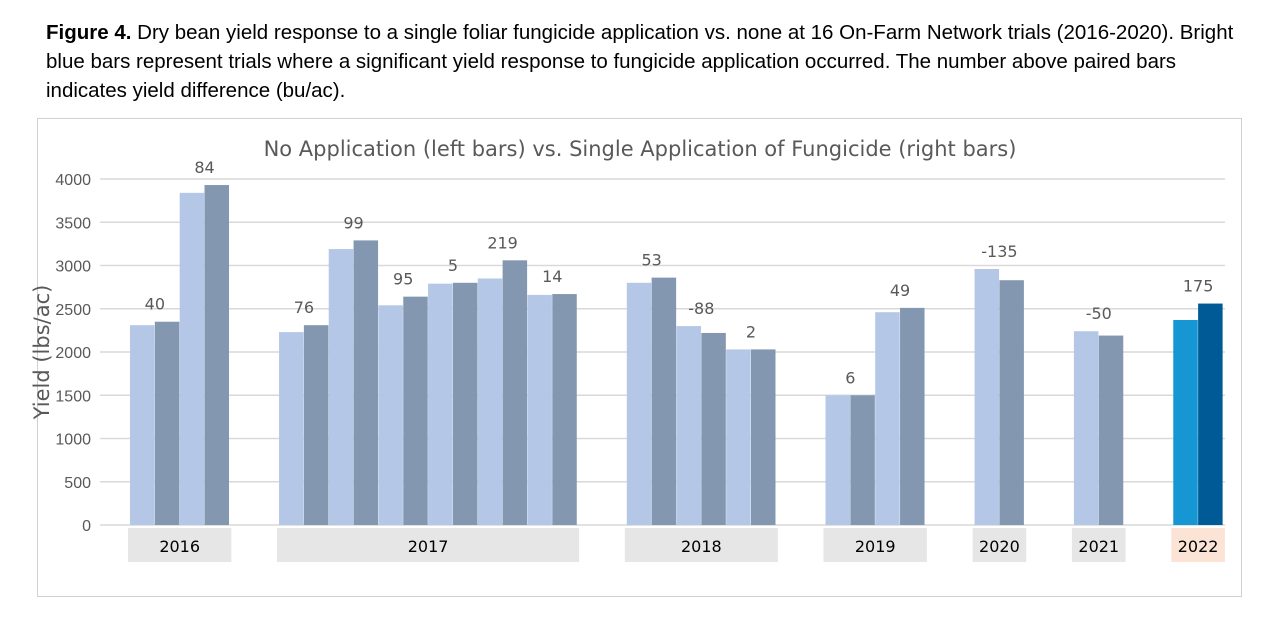  Describe the element at coordinates (651, 260) in the screenshot. I see `yield-difference-label: 53` at that location.